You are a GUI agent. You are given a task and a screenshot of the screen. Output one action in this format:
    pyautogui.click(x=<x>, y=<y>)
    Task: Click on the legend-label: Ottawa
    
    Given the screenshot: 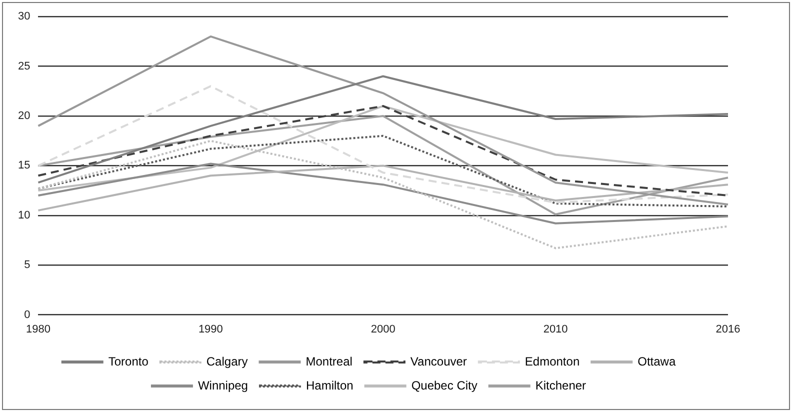 What is the action you would take?
    pyautogui.click(x=657, y=361)
    